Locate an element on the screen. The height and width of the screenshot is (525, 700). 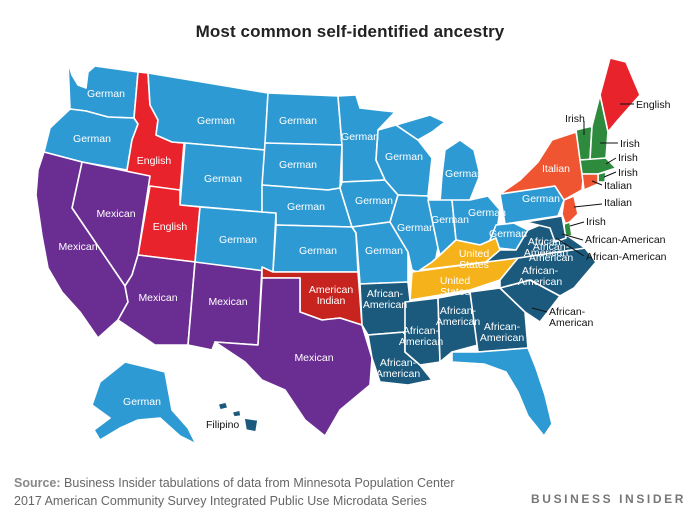
label-virginia-2: American is located at coordinates (546, 253).